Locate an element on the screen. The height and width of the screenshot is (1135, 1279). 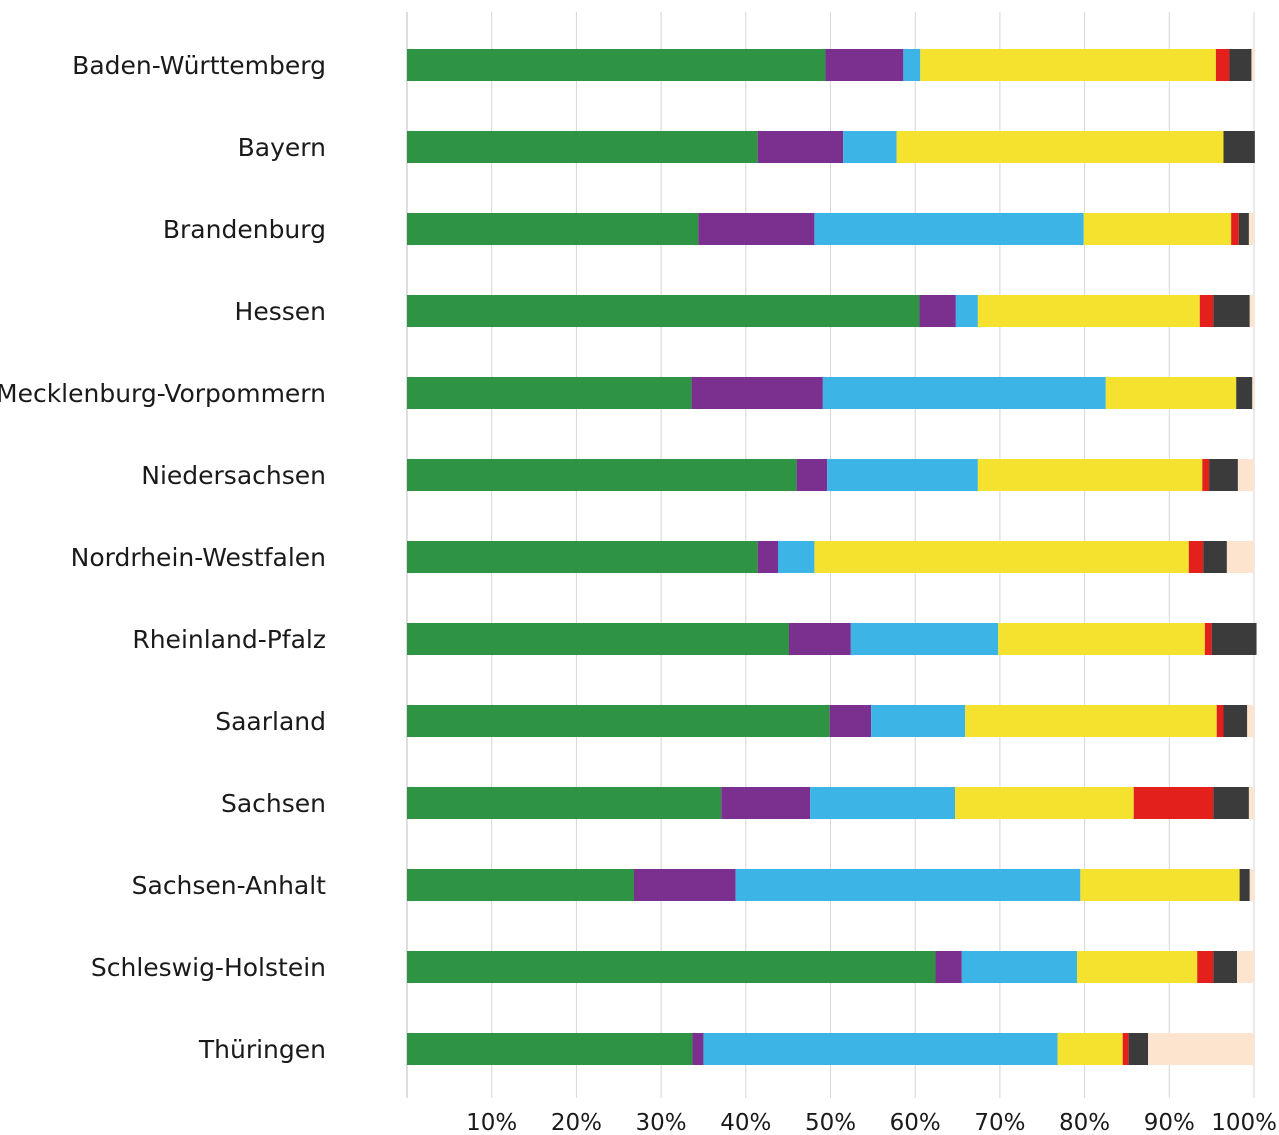
category-label: Schleswig-Holstein is located at coordinates (208, 967).